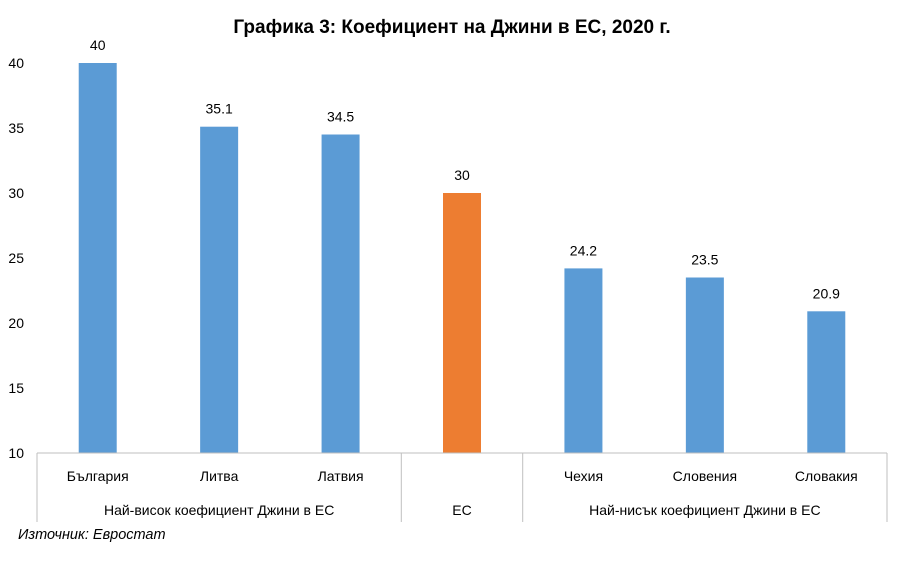  Describe the element at coordinates (16, 323) in the screenshot. I see `y-tick-label: 20` at that location.